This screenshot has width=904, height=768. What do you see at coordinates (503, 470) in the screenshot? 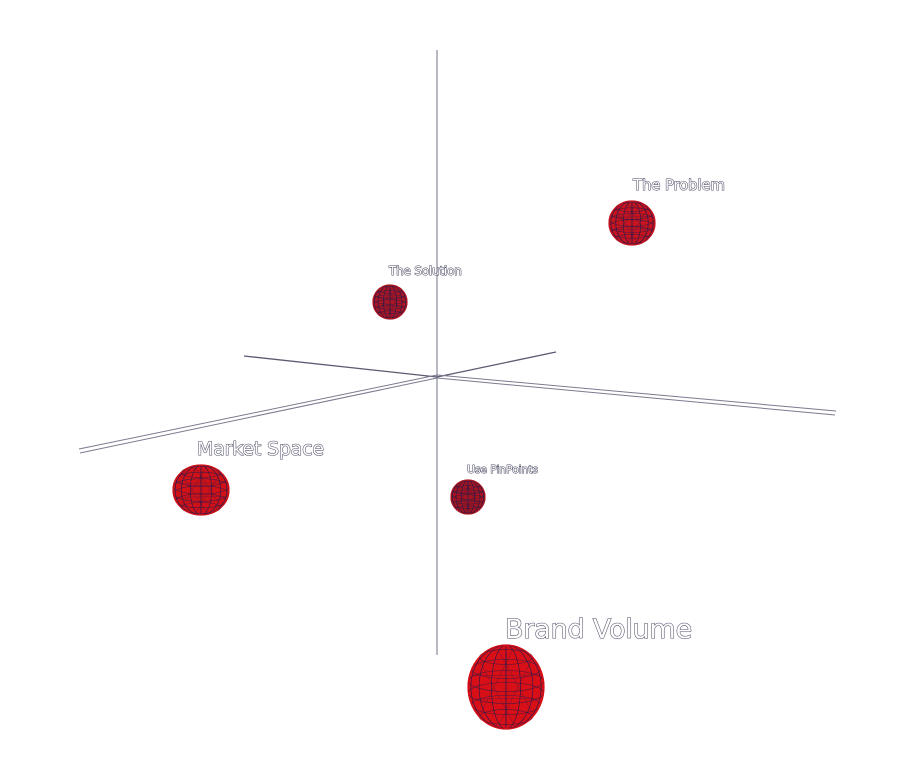
I see `label-use-pinpoints: Use PinPoints` at bounding box center [503, 470].